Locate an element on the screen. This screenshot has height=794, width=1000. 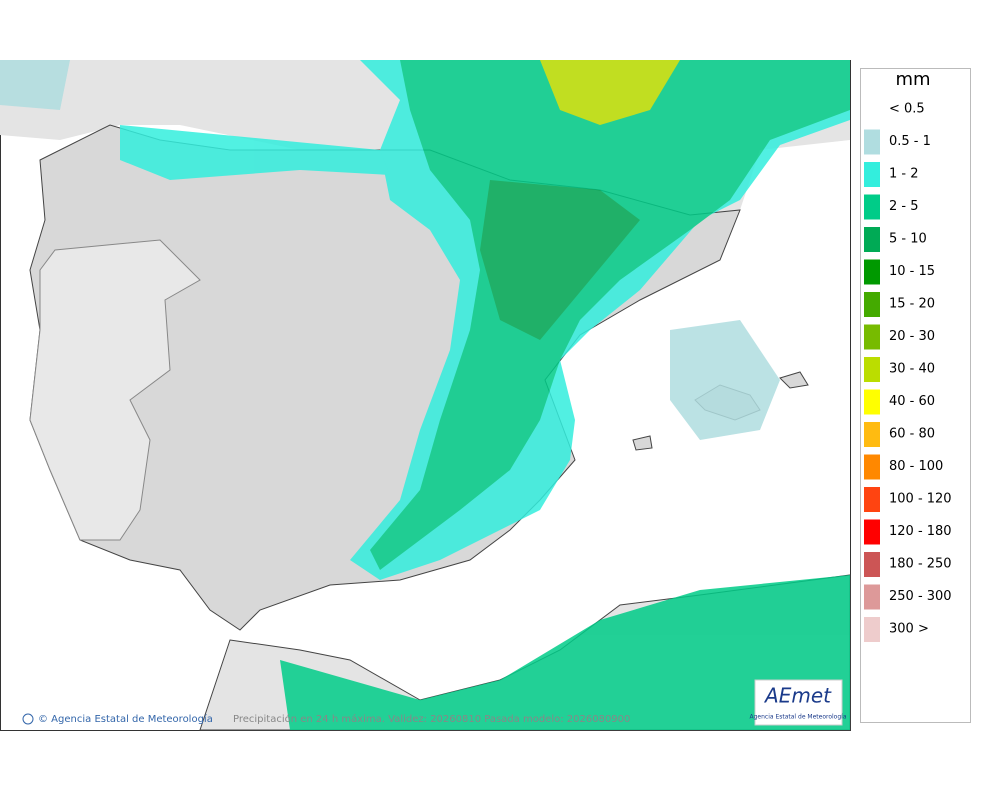
legend-label: 30 - 40 is located at coordinates (912, 369).